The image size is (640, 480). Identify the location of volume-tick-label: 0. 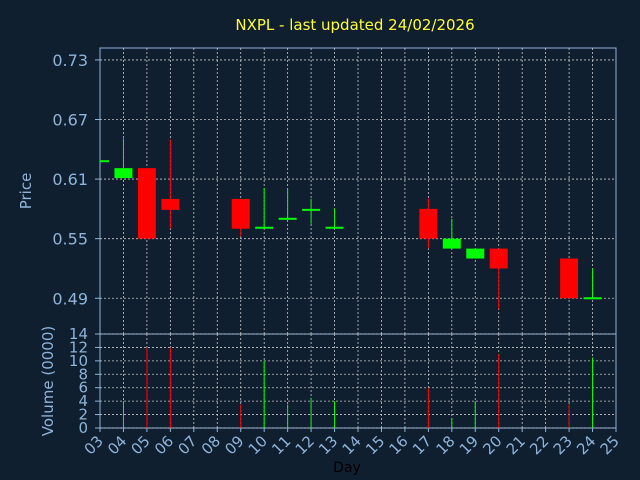
(83, 428).